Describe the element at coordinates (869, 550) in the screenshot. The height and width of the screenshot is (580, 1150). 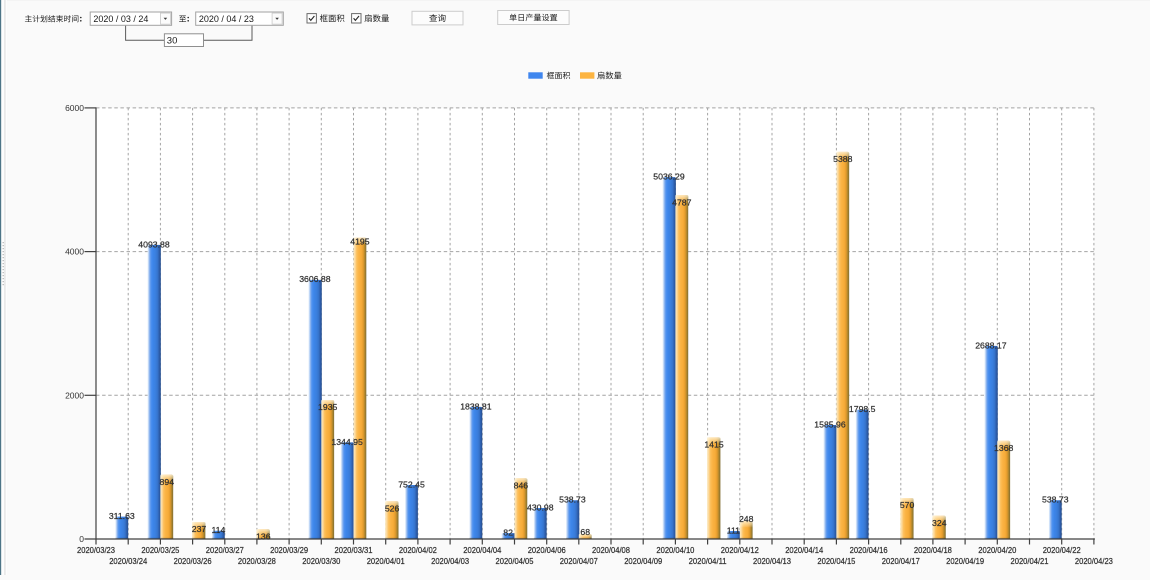
I see `svg-text: 2020/04/16` at that location.